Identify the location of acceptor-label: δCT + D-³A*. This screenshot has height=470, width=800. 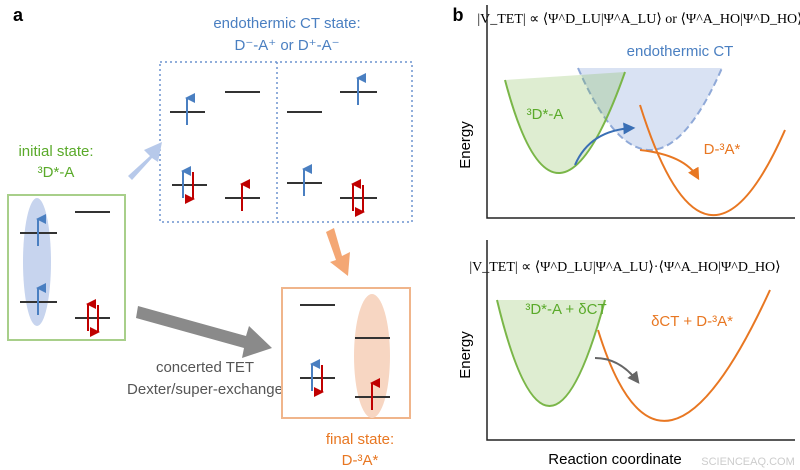
(692, 321).